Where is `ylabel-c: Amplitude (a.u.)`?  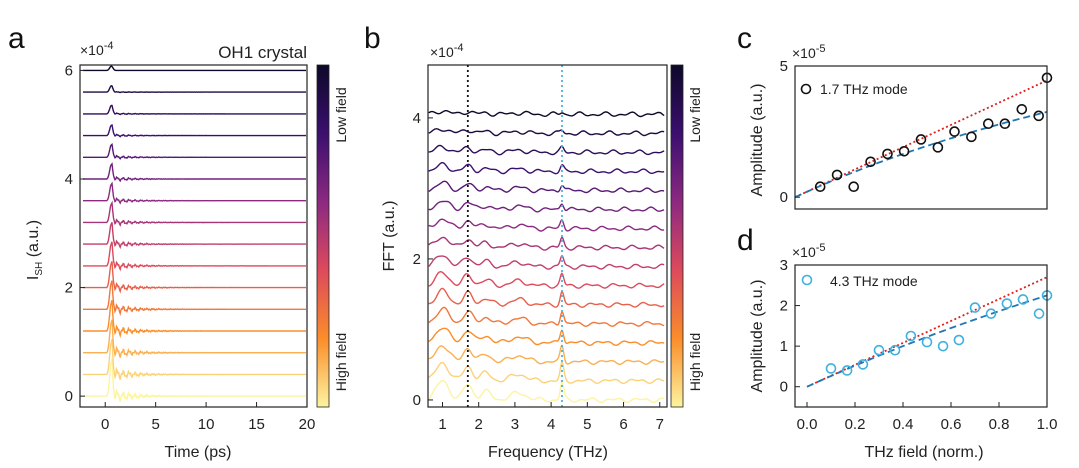 ylabel-c: Amplitude (a.u.) is located at coordinates (757, 140).